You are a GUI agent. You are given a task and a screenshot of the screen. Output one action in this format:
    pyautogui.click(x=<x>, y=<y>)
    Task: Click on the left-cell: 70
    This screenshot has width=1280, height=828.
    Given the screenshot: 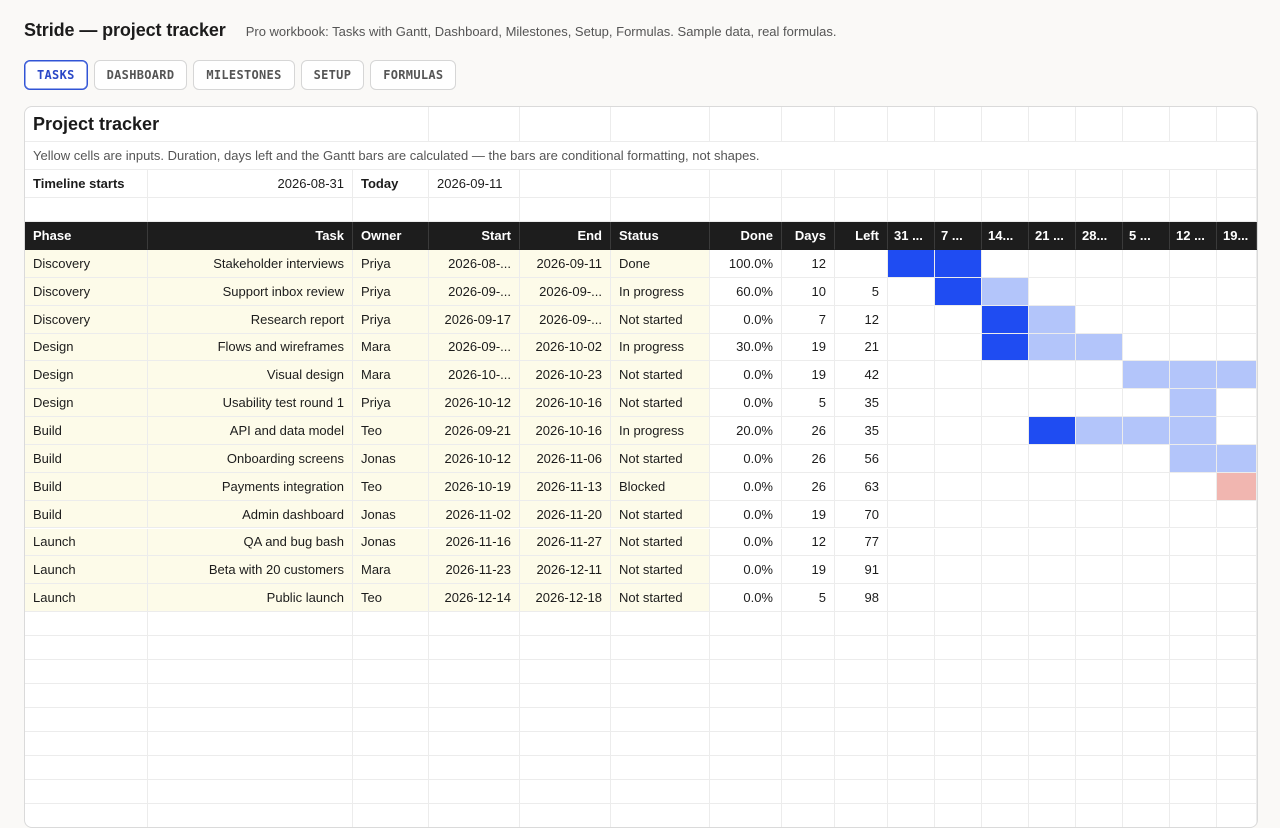 What is the action you would take?
    pyautogui.click(x=861, y=514)
    